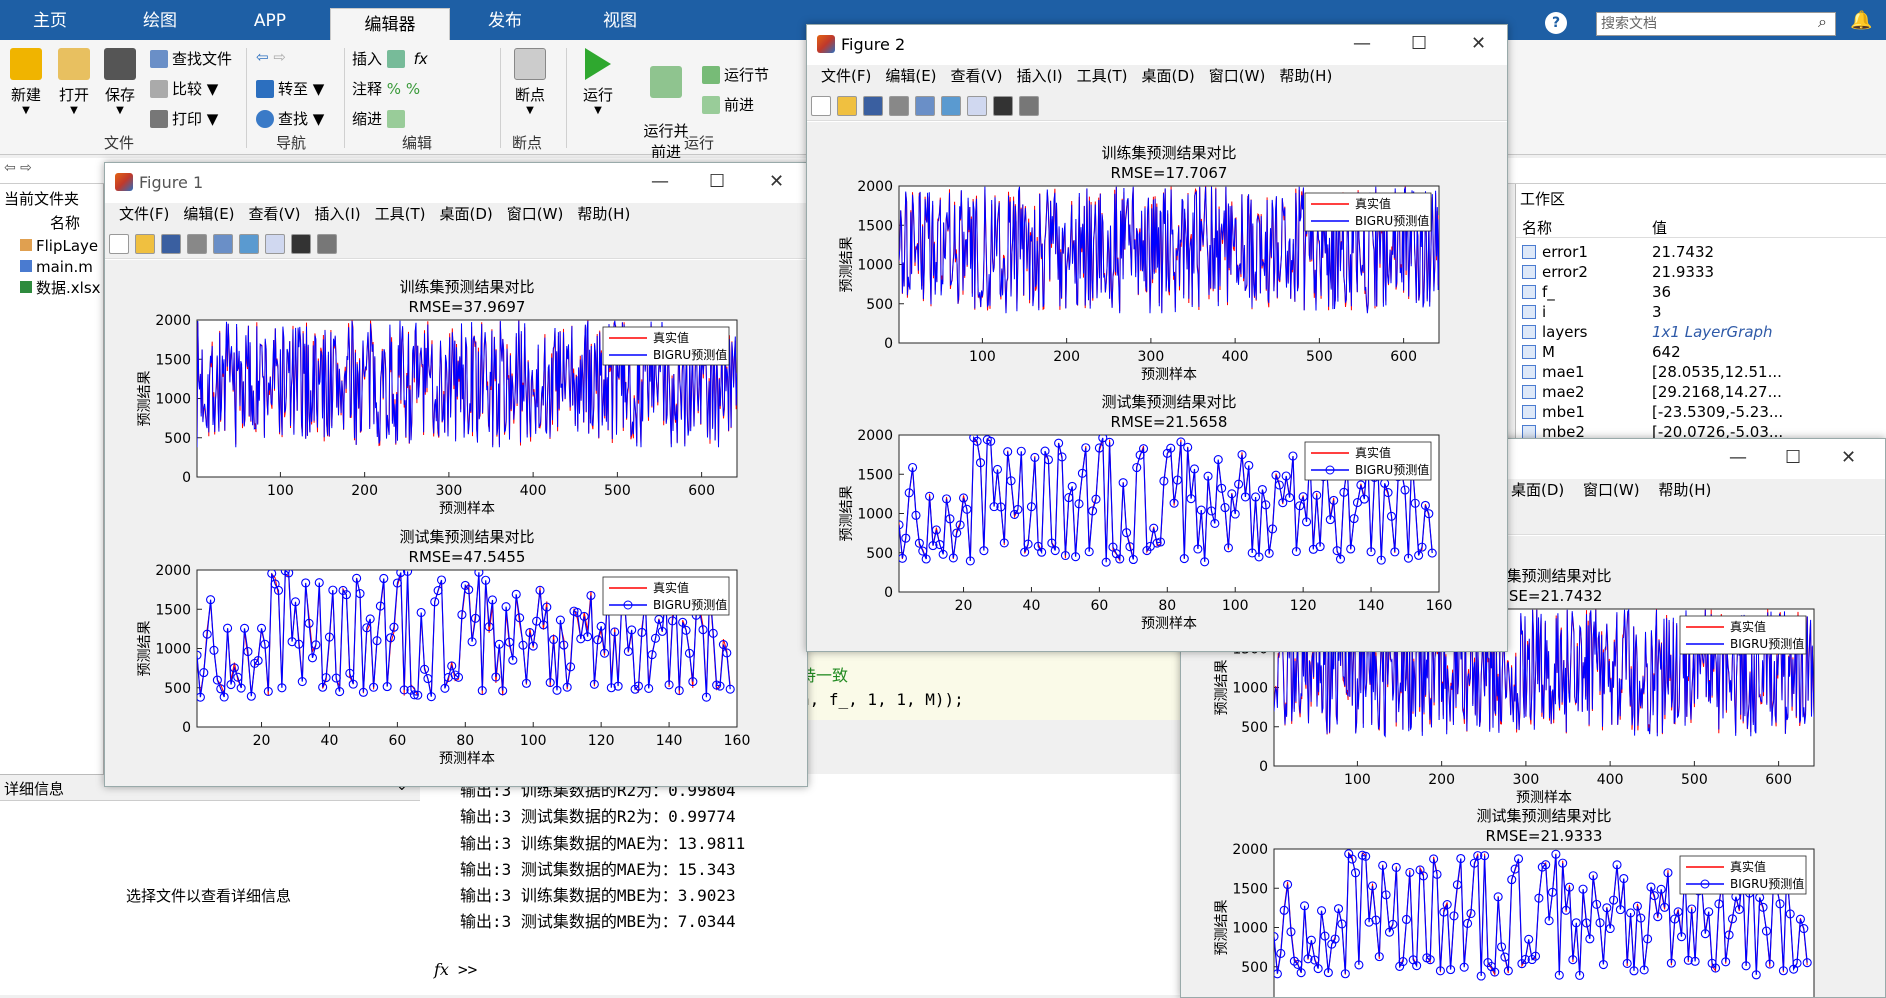 The image size is (1886, 998). Describe the element at coordinates (1538, 490) in the screenshot. I see `menu-desktop: 桌面(D)` at that location.